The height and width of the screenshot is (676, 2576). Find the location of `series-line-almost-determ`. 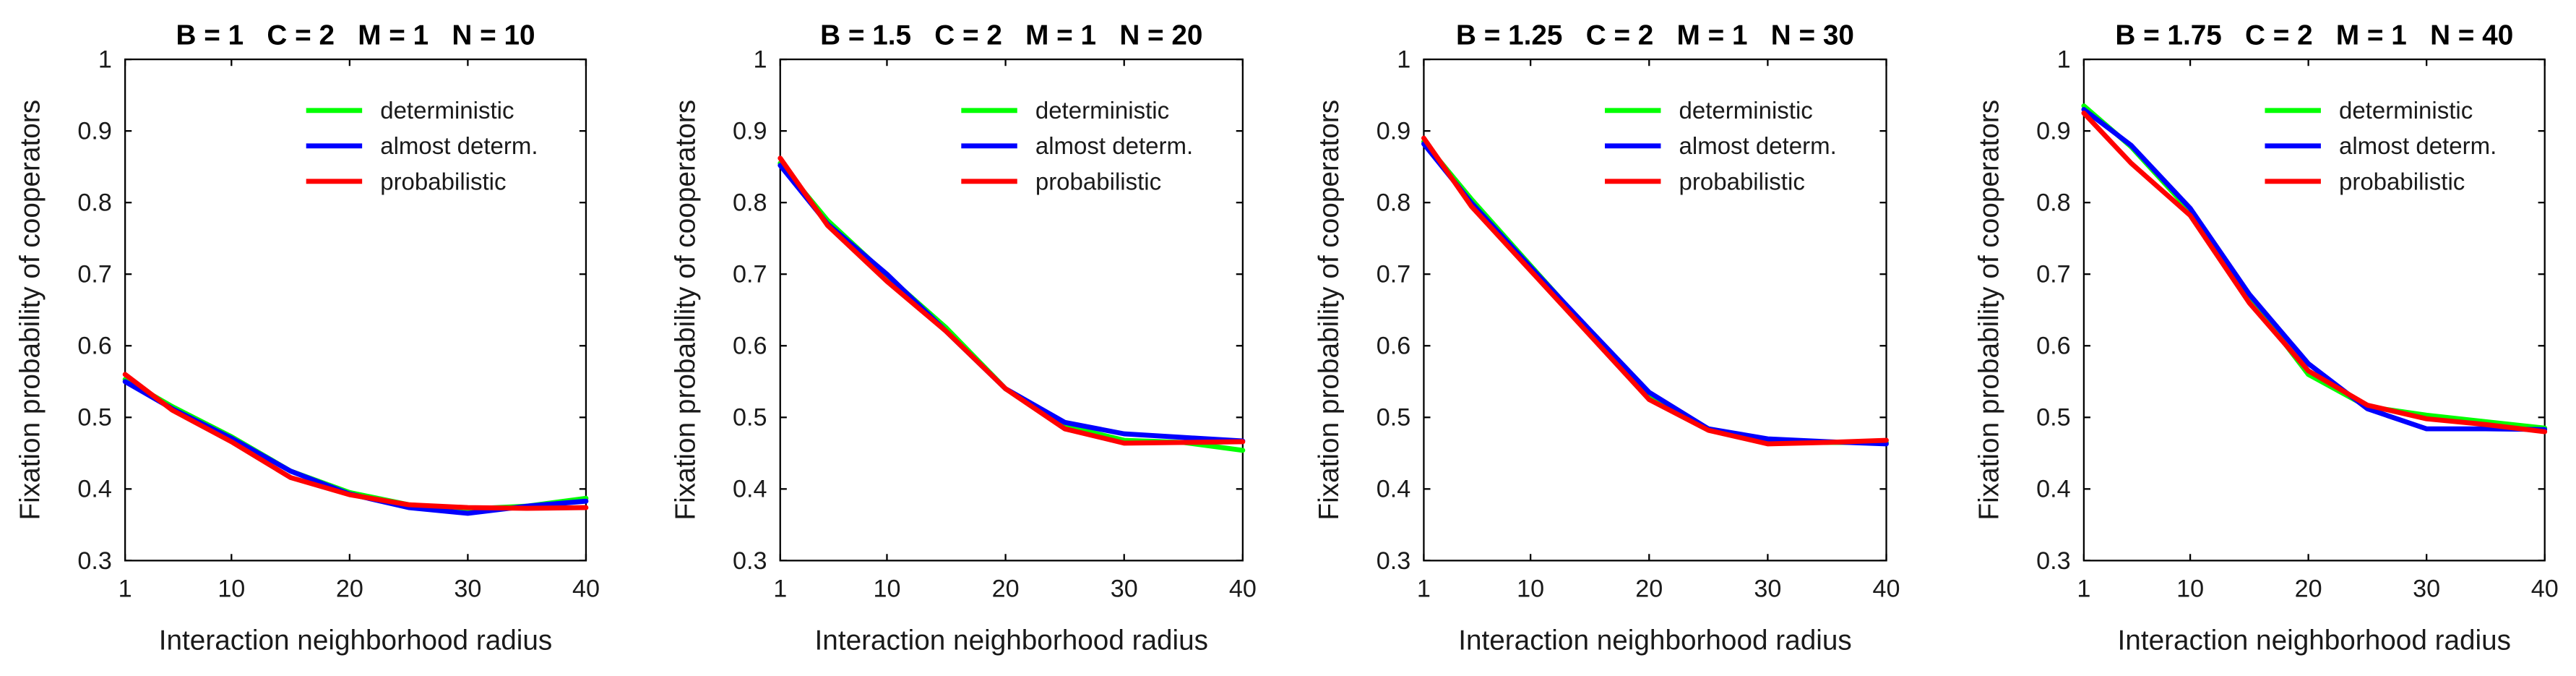

series-line-almost-determ is located at coordinates (2314, 269).